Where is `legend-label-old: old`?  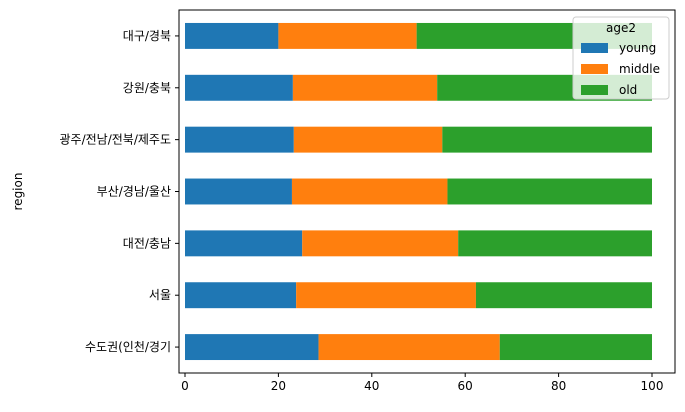
legend-label-old: old is located at coordinates (628, 90).